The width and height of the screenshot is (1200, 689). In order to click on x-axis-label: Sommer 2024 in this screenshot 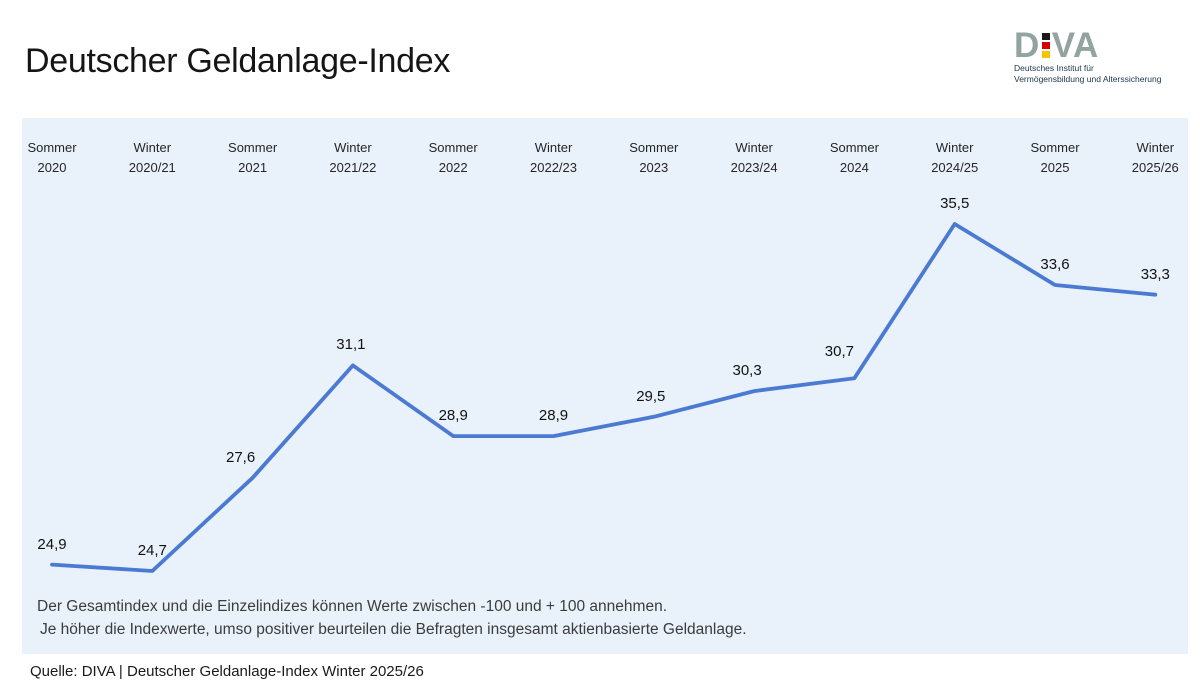, I will do `click(854, 157)`.